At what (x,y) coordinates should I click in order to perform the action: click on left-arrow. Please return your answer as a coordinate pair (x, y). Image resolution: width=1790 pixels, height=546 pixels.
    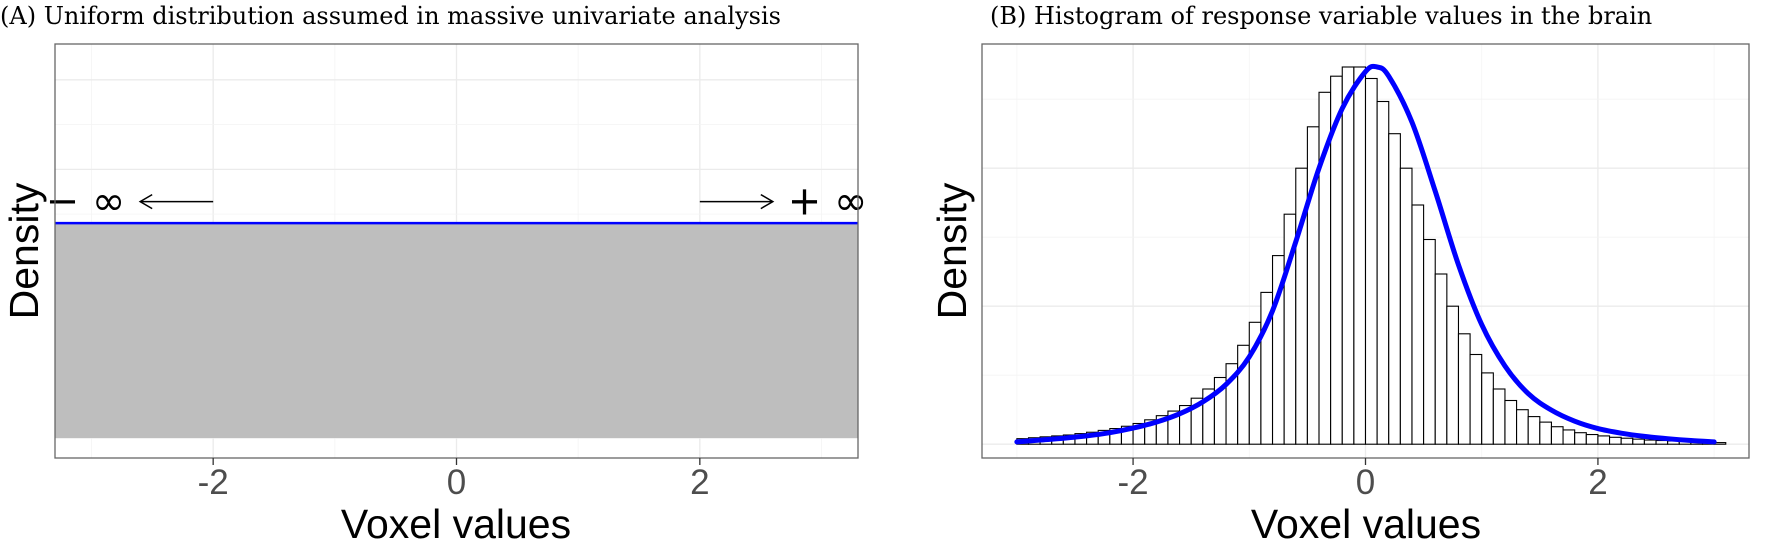
    Looking at the image, I should click on (176, 201).